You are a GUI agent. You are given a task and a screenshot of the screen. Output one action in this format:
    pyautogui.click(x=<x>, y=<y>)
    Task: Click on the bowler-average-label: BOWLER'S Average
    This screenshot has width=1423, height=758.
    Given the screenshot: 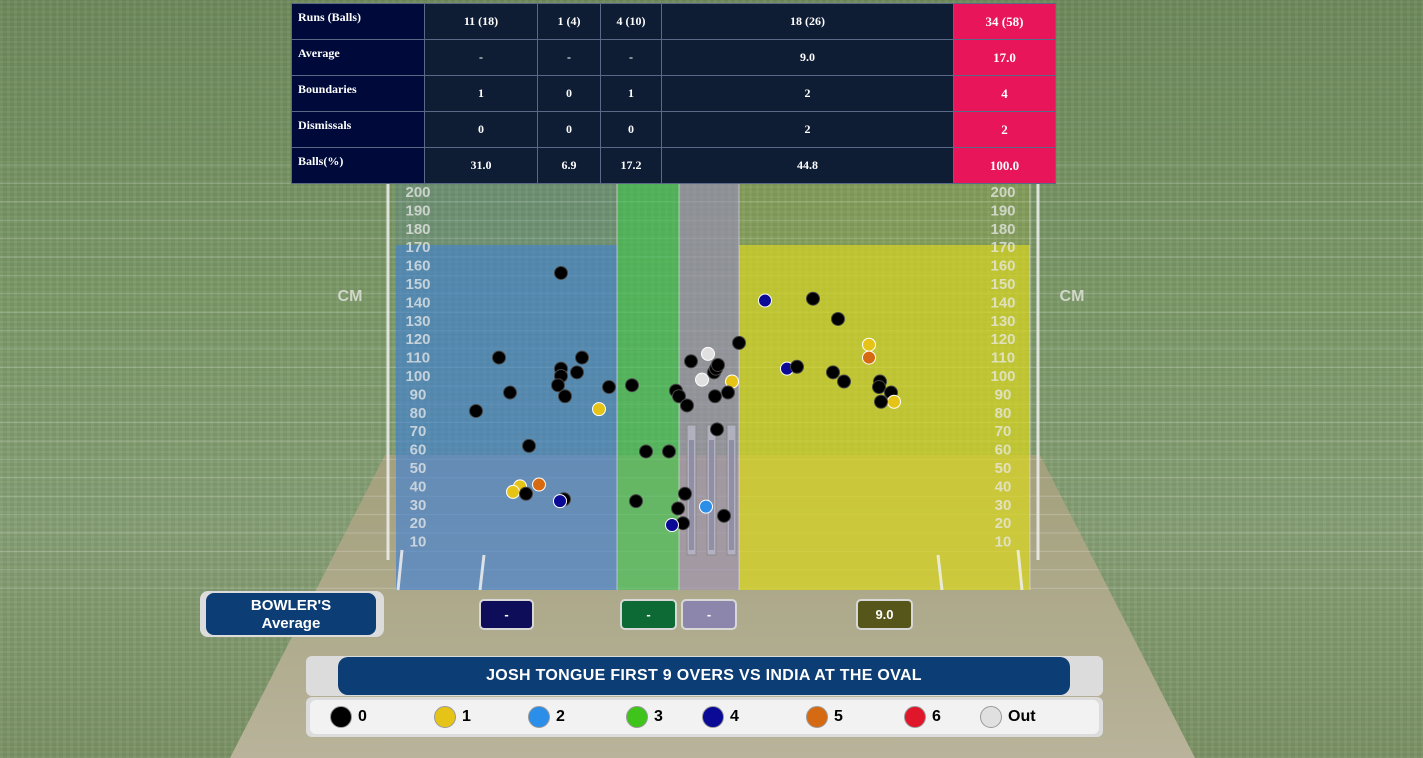 What is the action you would take?
    pyautogui.click(x=292, y=614)
    